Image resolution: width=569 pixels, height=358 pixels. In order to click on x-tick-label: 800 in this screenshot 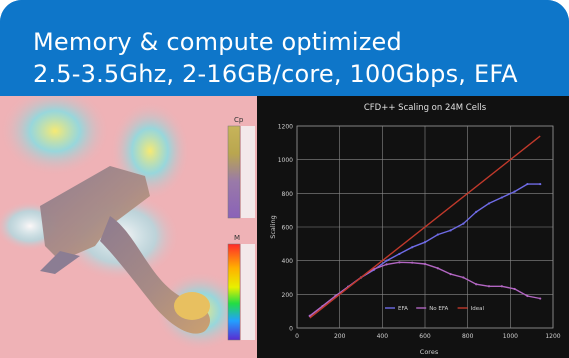, I will do `click(468, 336)`.